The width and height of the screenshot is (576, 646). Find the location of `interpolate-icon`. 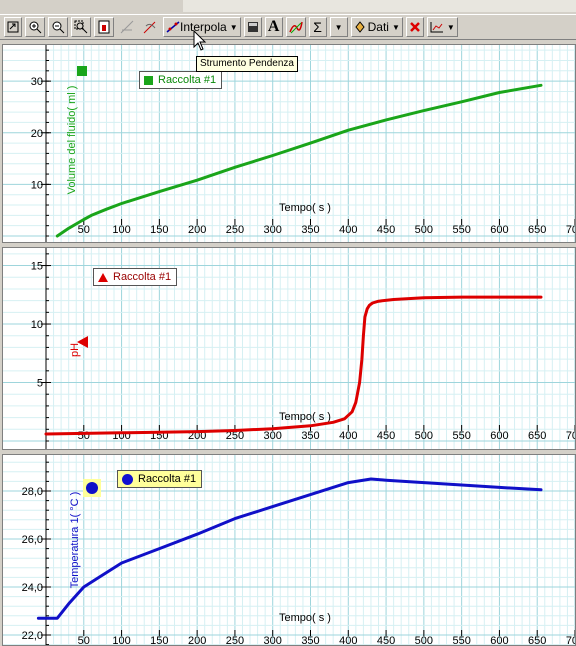

interpolate-icon is located at coordinates (173, 27).